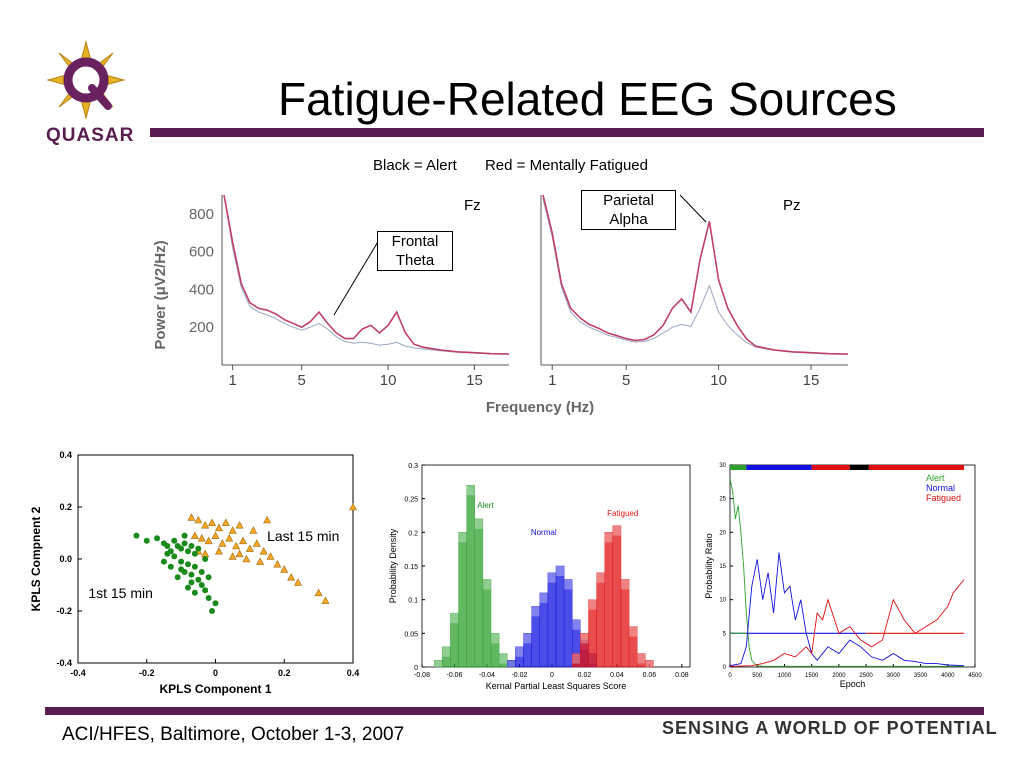 The height and width of the screenshot is (768, 1024). Describe the element at coordinates (722, 466) in the screenshot. I see `y-tick-label: 30` at that location.